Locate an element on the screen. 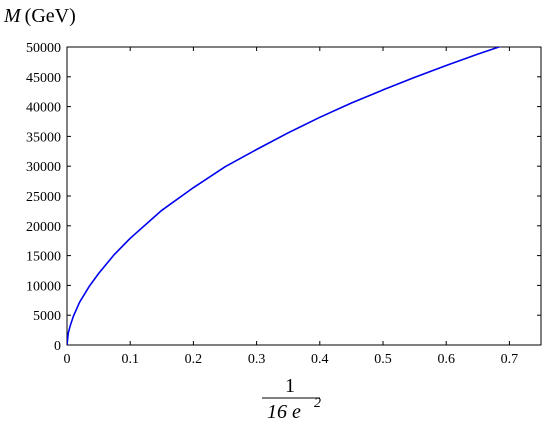 Image resolution: width=545 pixels, height=421 pixels. x-label-denominator: 16 e is located at coordinates (284, 411).